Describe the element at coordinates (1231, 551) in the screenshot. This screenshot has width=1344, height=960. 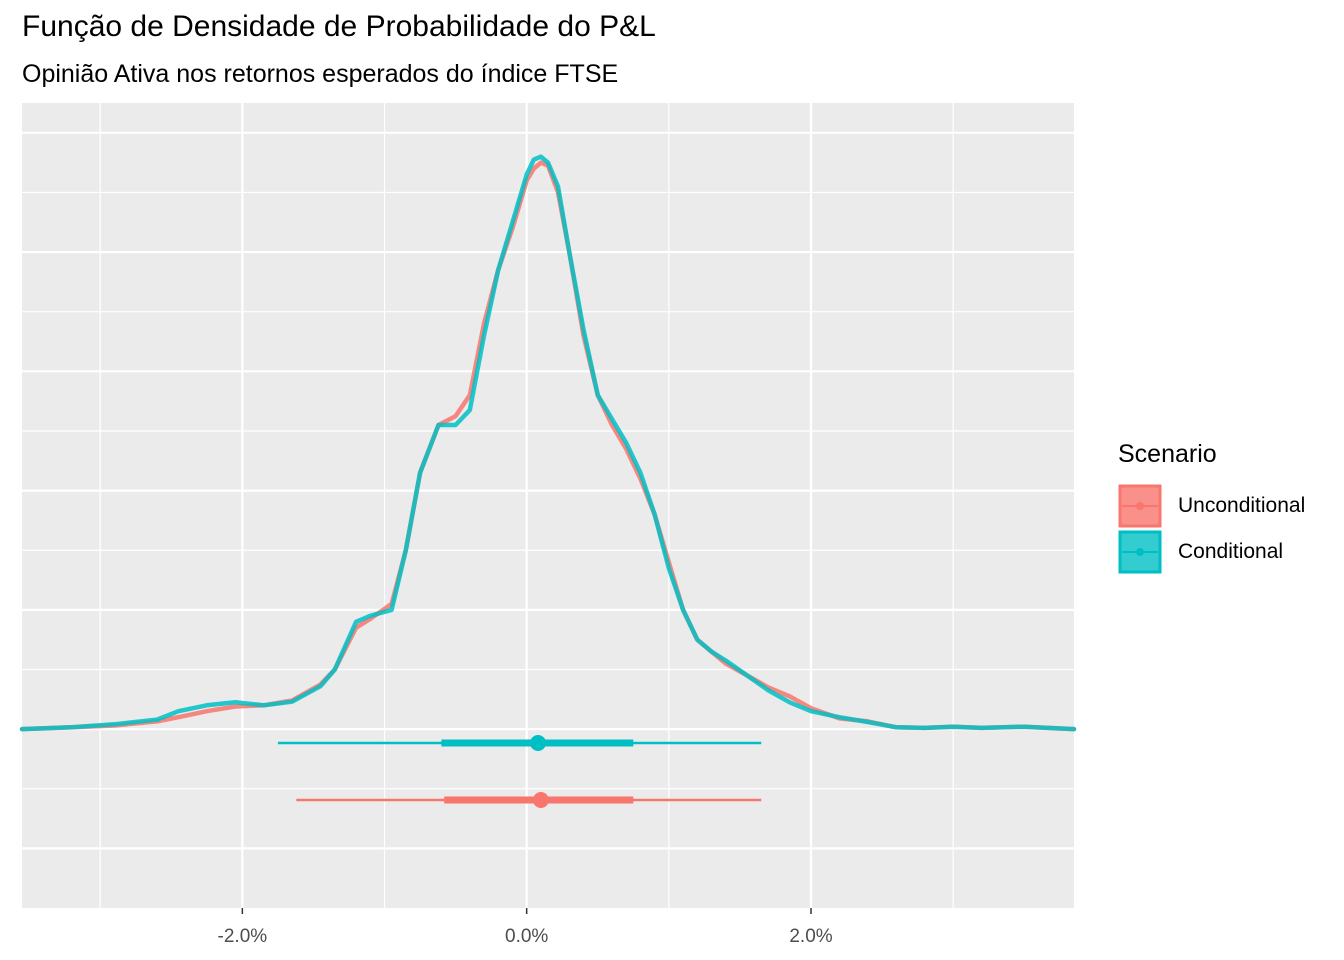
I see `legend-label-conditional: Conditional` at that location.